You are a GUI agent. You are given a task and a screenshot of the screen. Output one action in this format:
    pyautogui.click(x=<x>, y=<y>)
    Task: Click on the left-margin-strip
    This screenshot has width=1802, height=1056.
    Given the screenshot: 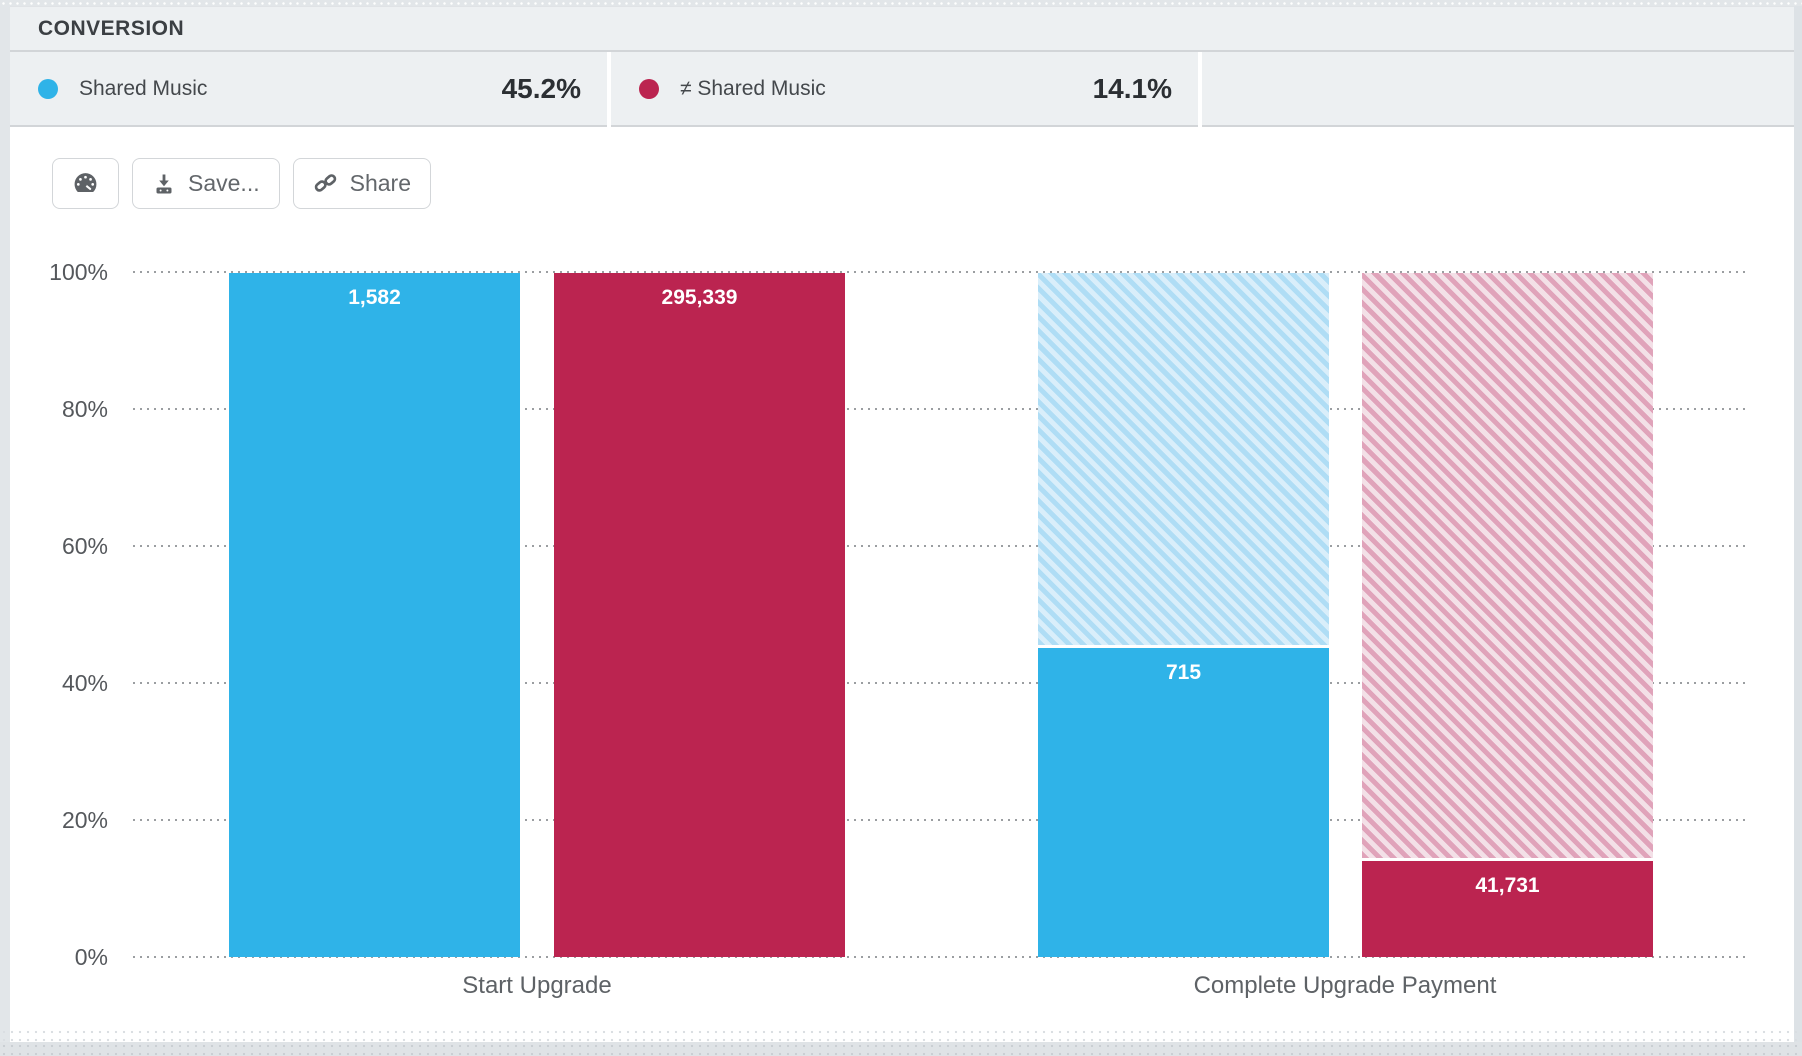 What is the action you would take?
    pyautogui.click(x=5, y=531)
    